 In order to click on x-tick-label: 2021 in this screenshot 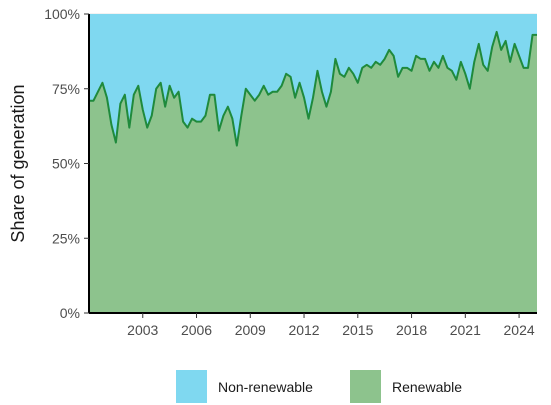, I will do `click(465, 330)`.